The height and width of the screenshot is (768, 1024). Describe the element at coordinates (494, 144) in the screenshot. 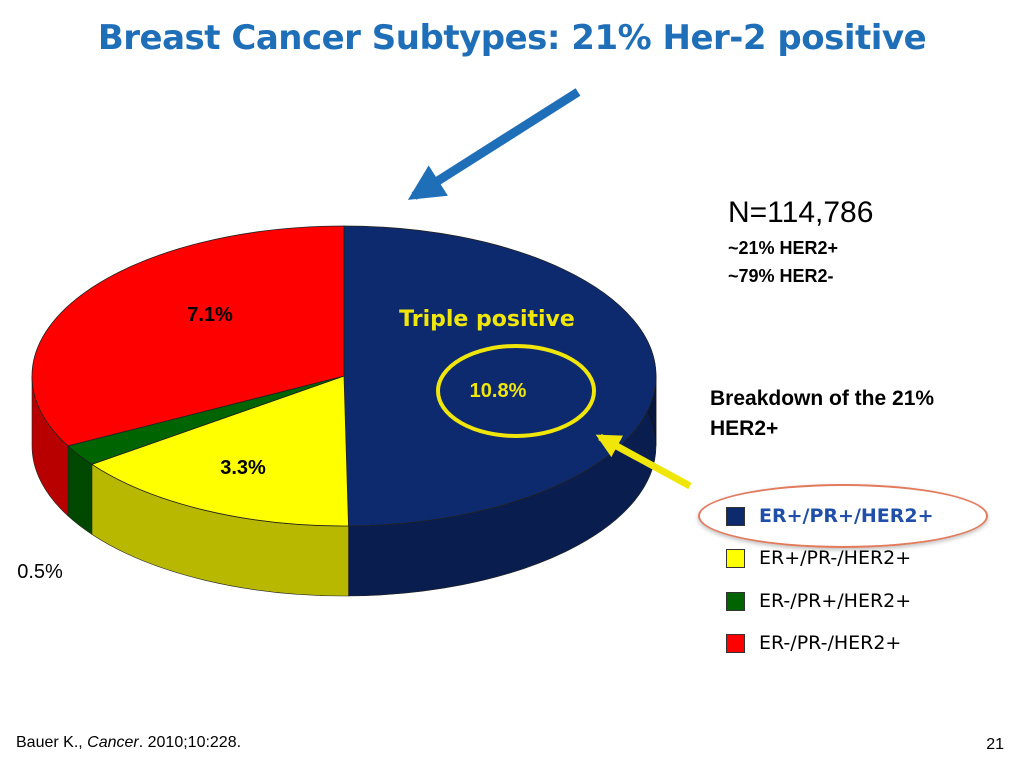

I see `blue-arrow` at that location.